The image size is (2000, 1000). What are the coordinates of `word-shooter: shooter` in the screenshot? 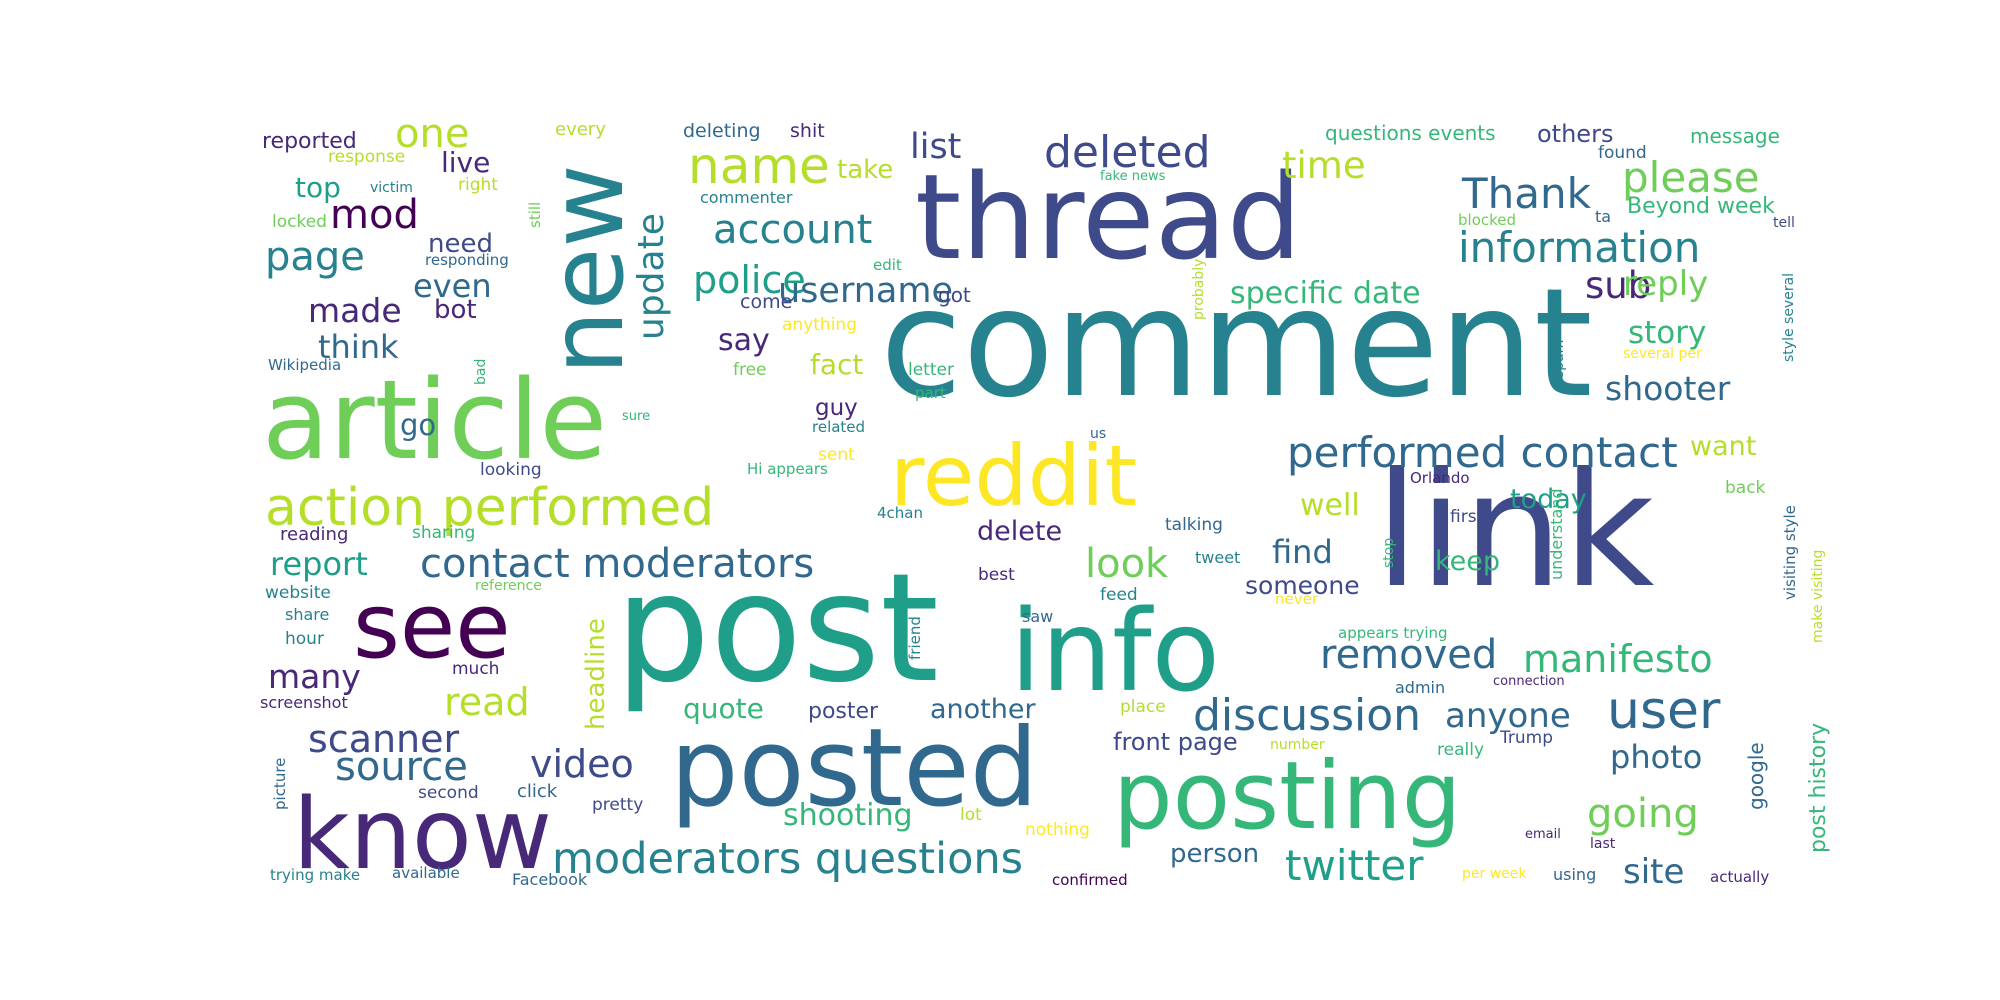 It's located at (1668, 388).